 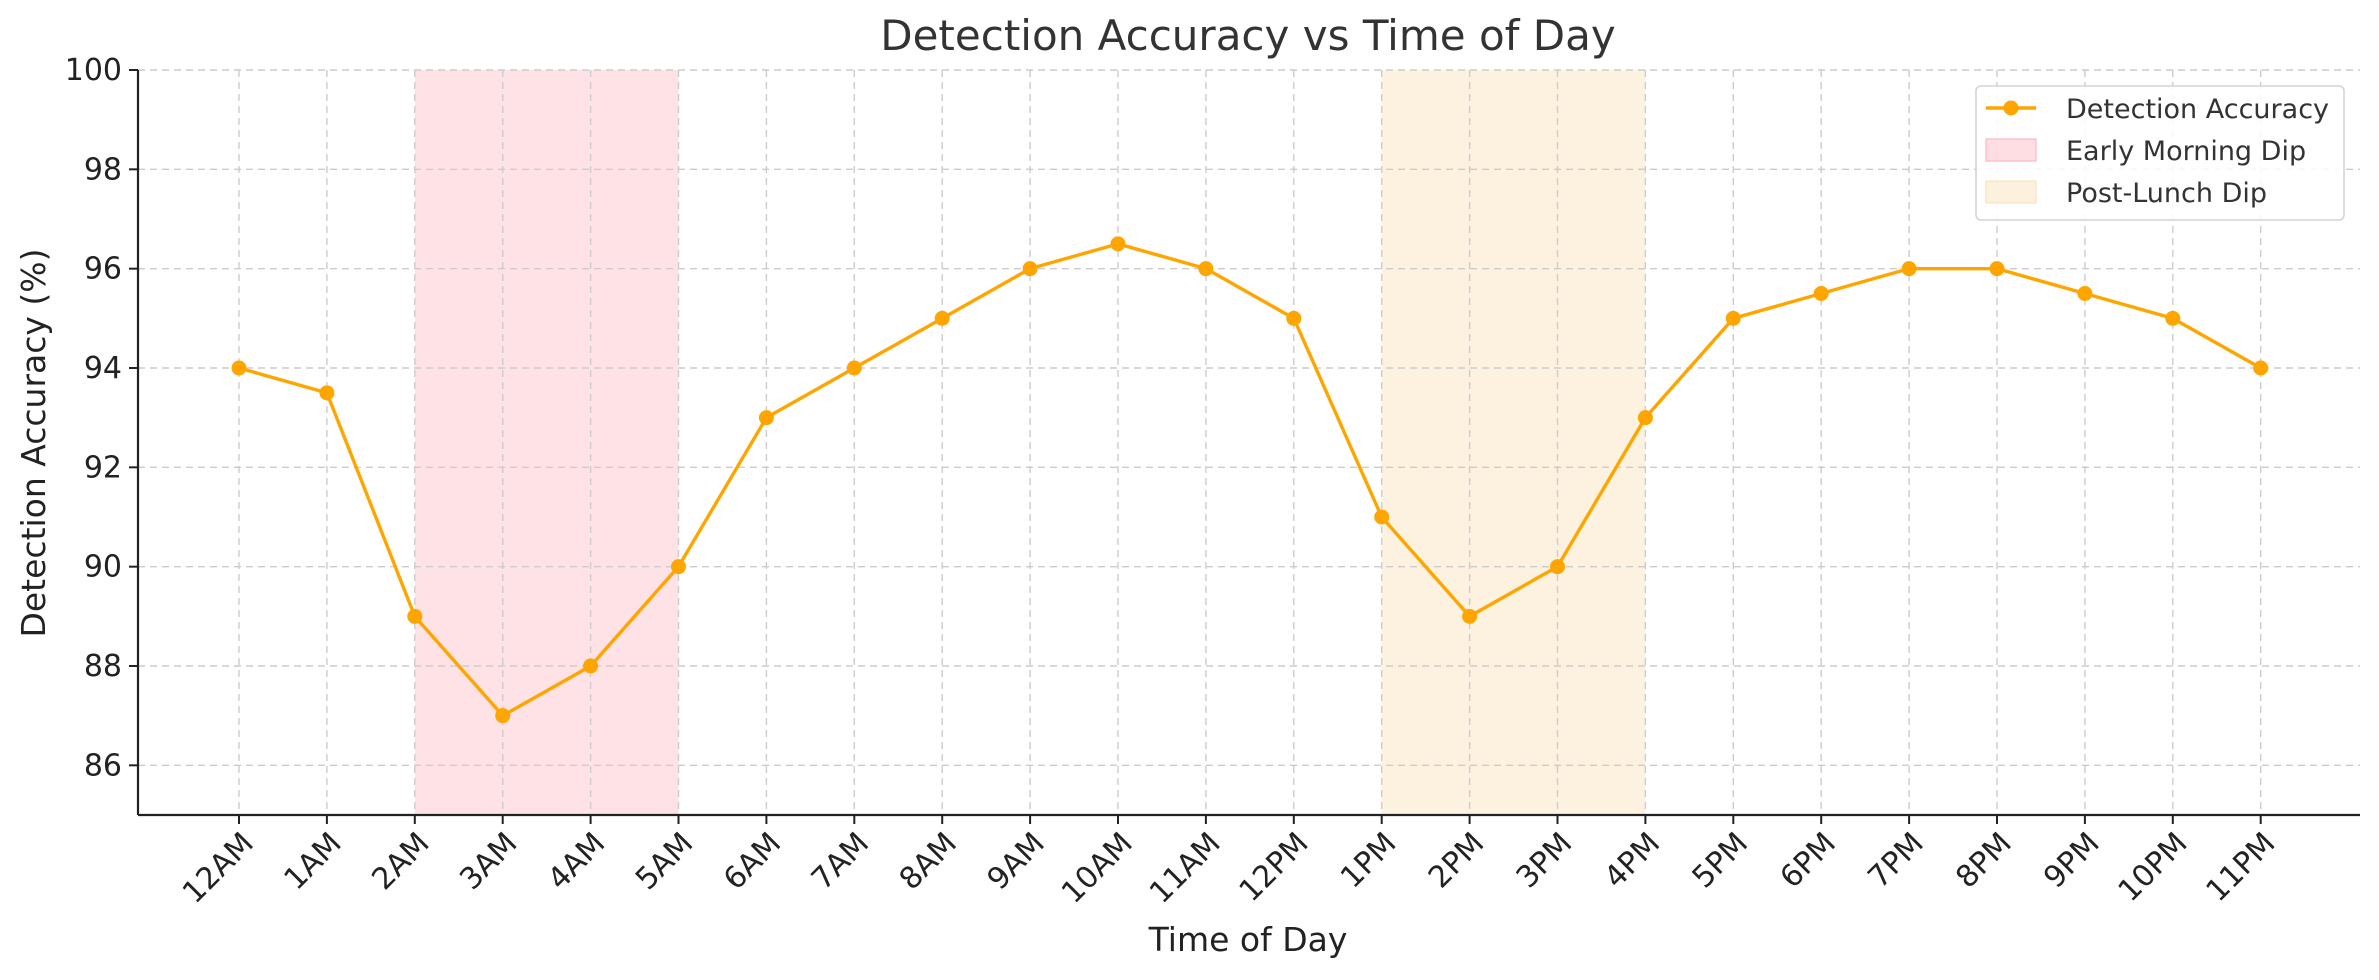 I want to click on legend-label: Early Morning Dip, so click(x=2186, y=151).